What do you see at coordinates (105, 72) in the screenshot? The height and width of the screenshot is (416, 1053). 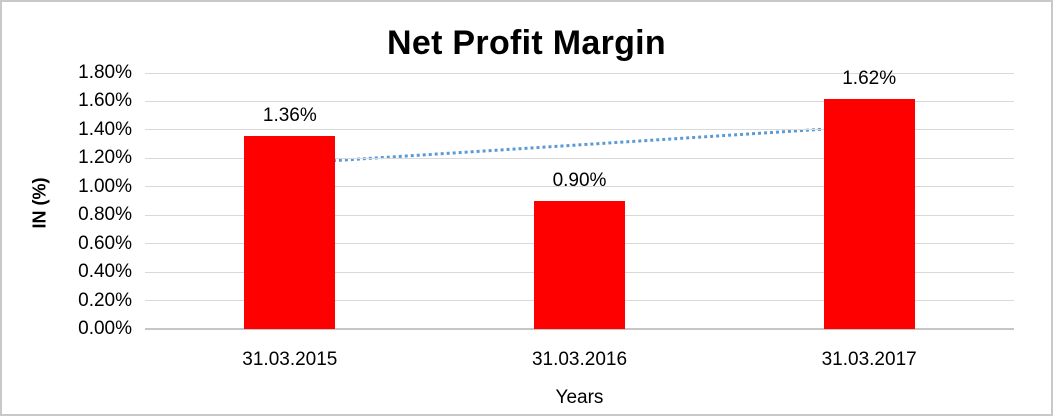 I see `y-tick-label: 1.80%` at bounding box center [105, 72].